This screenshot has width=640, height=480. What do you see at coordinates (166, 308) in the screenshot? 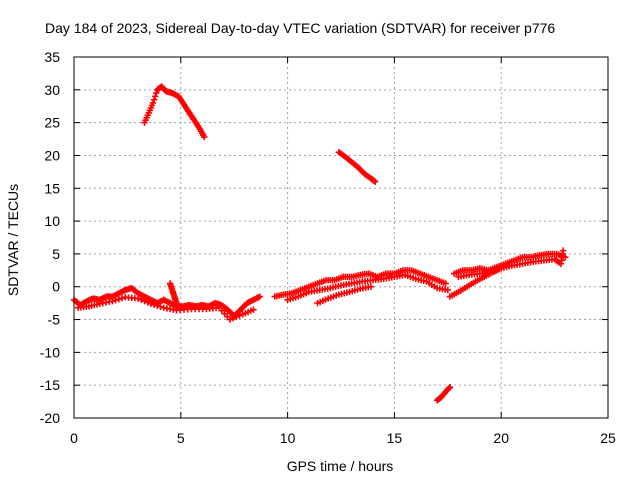
I see `series-arc-main-1b` at bounding box center [166, 308].